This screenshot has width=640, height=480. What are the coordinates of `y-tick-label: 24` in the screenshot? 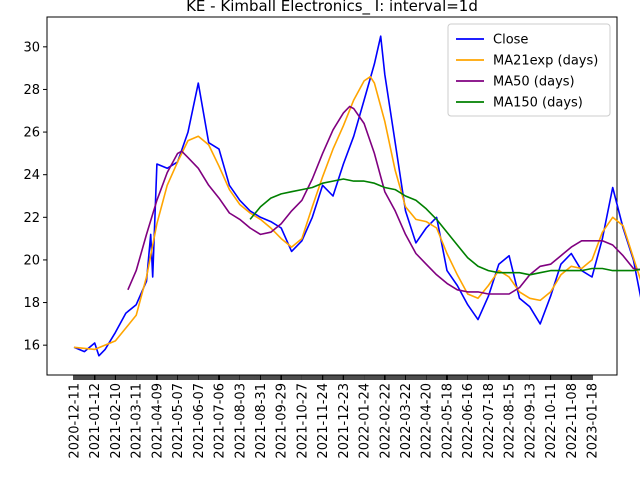 It's located at (31, 175).